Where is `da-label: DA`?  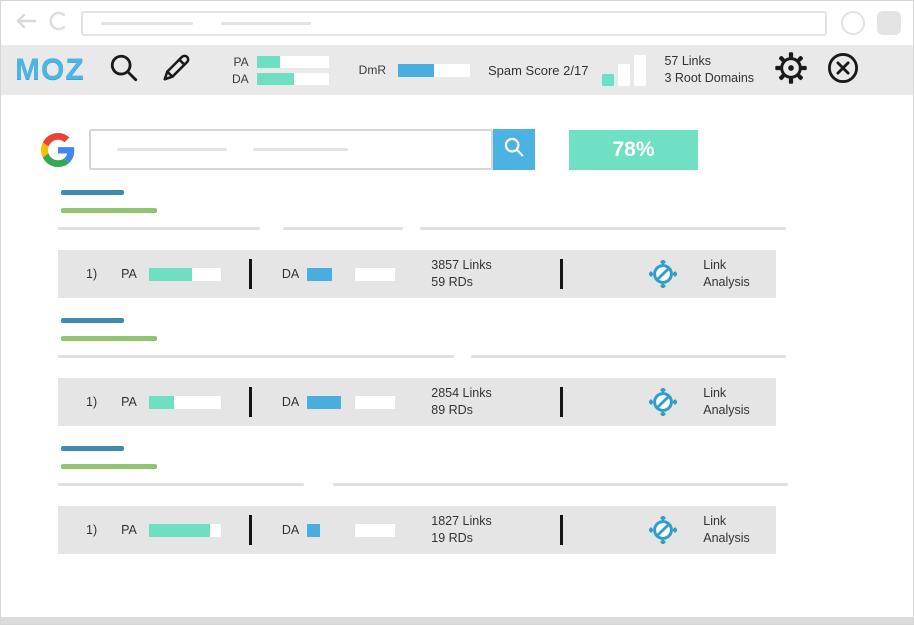
da-label: DA is located at coordinates (290, 274).